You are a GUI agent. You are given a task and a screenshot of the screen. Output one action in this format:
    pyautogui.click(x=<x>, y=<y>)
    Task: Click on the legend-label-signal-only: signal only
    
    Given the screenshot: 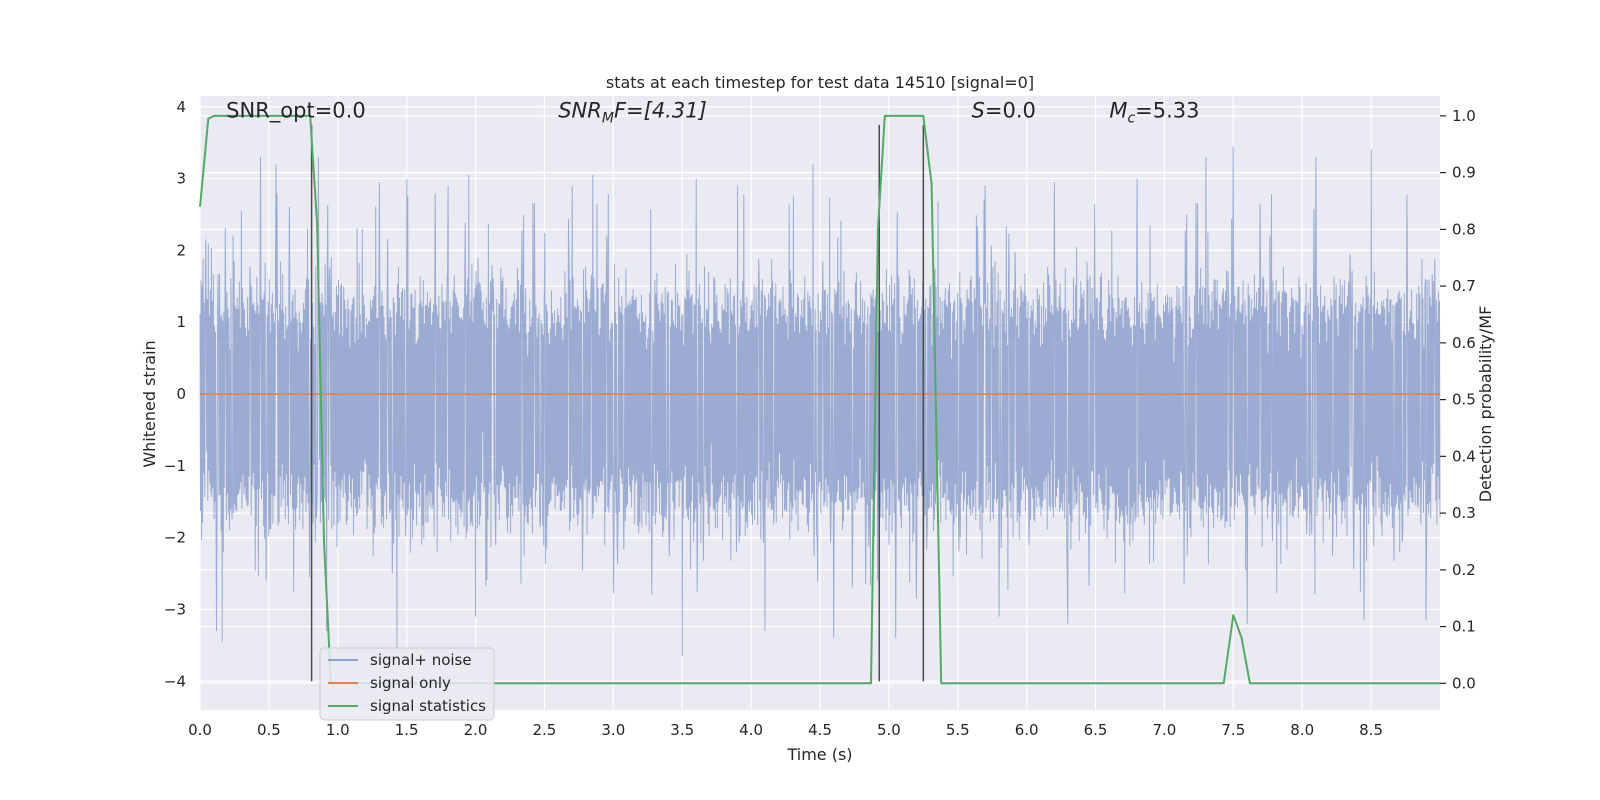 What is the action you would take?
    pyautogui.click(x=410, y=683)
    